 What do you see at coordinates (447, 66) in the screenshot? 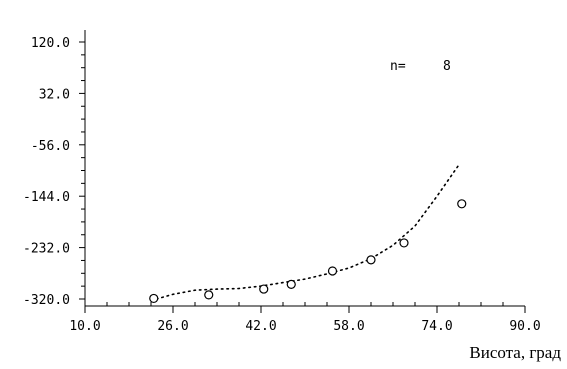
I see `n-value: 8` at bounding box center [447, 66].